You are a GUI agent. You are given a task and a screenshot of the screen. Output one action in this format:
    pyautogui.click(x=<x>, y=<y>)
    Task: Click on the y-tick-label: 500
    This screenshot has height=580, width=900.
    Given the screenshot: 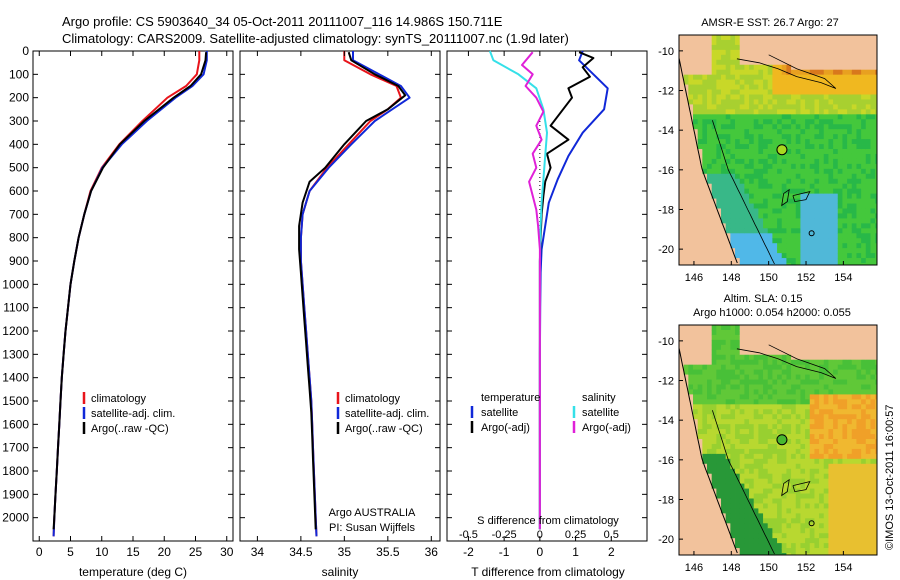 What is the action you would take?
    pyautogui.click(x=19, y=168)
    